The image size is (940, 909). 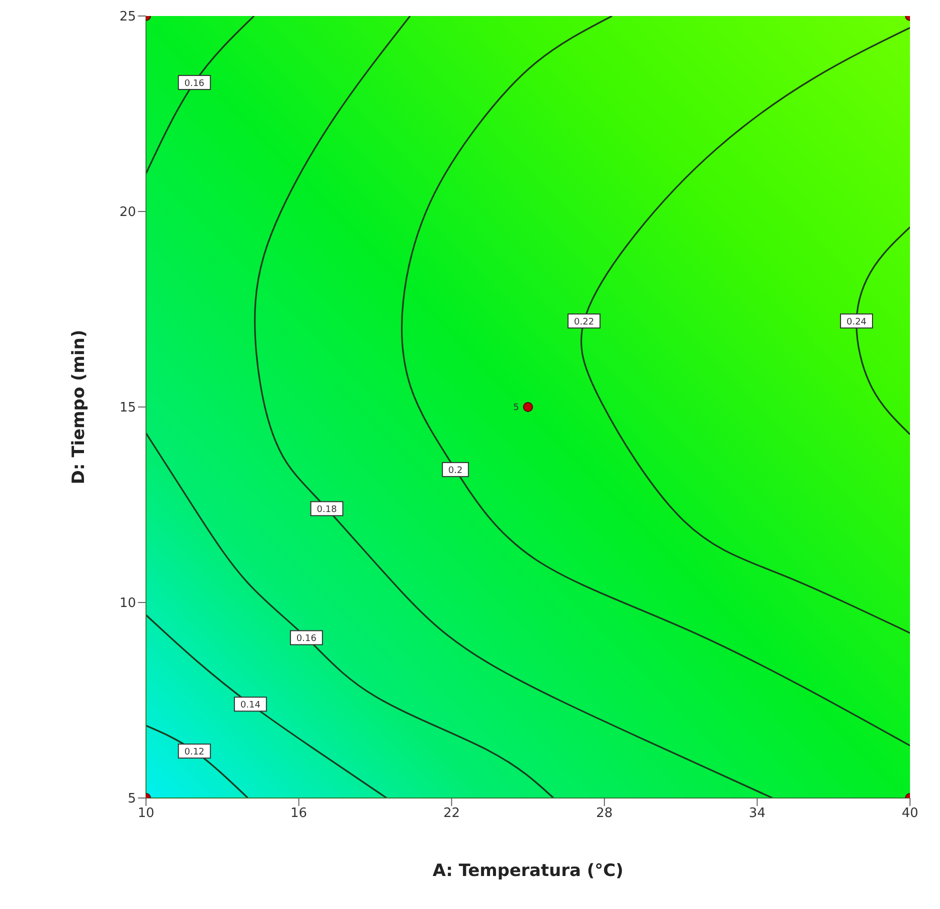 What do you see at coordinates (528, 871) in the screenshot?
I see `x-axis-title: A: Temperatura (°C)` at bounding box center [528, 871].